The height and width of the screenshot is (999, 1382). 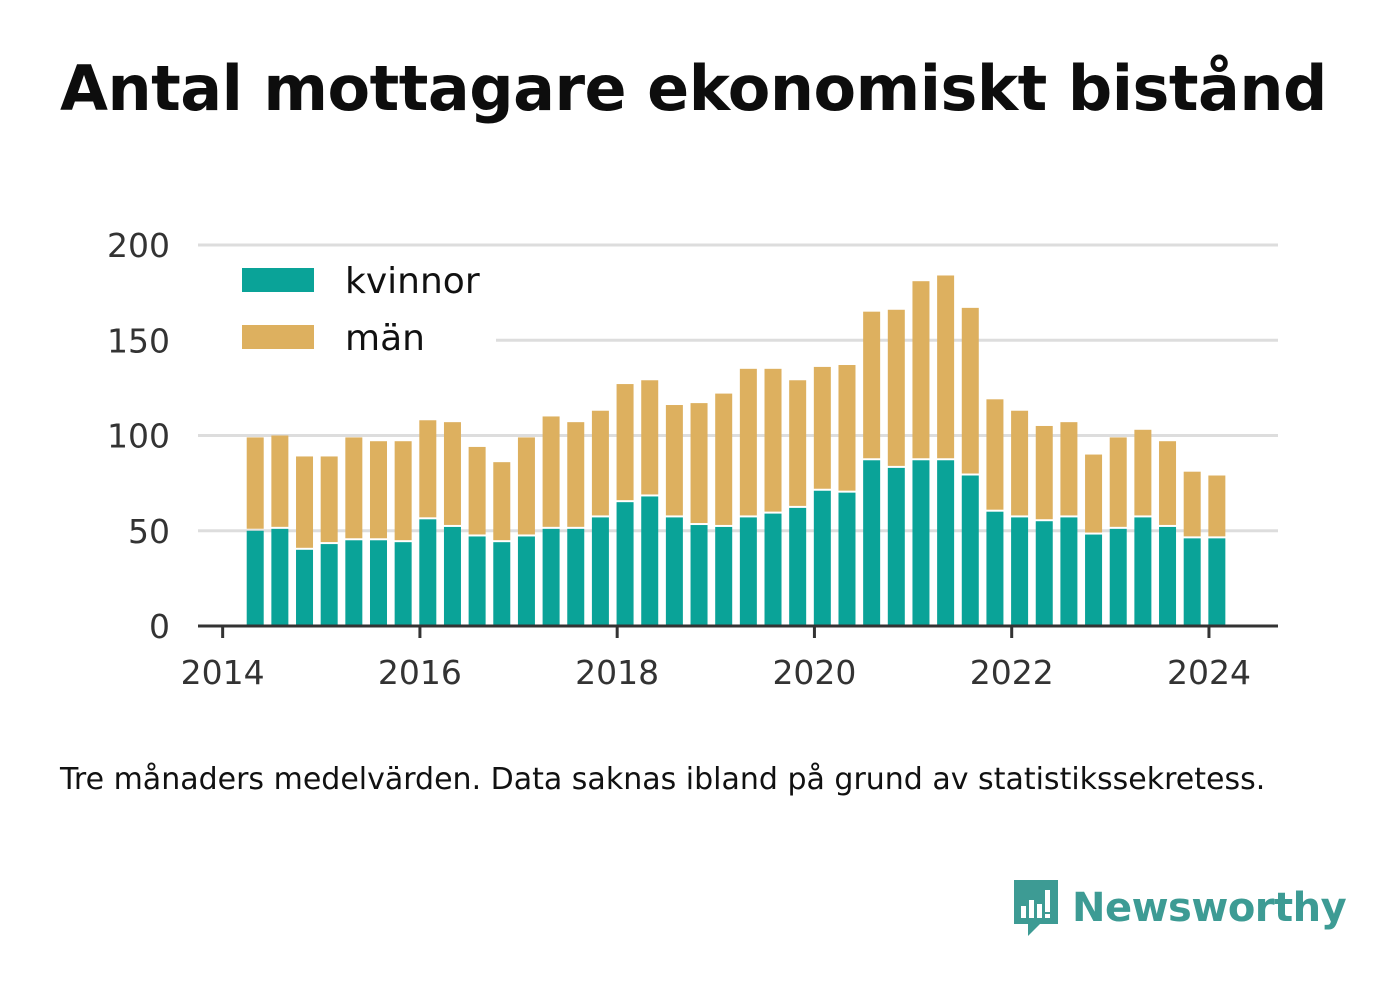 What do you see at coordinates (223, 672) in the screenshot?
I see `x-tick-label: 2014` at bounding box center [223, 672].